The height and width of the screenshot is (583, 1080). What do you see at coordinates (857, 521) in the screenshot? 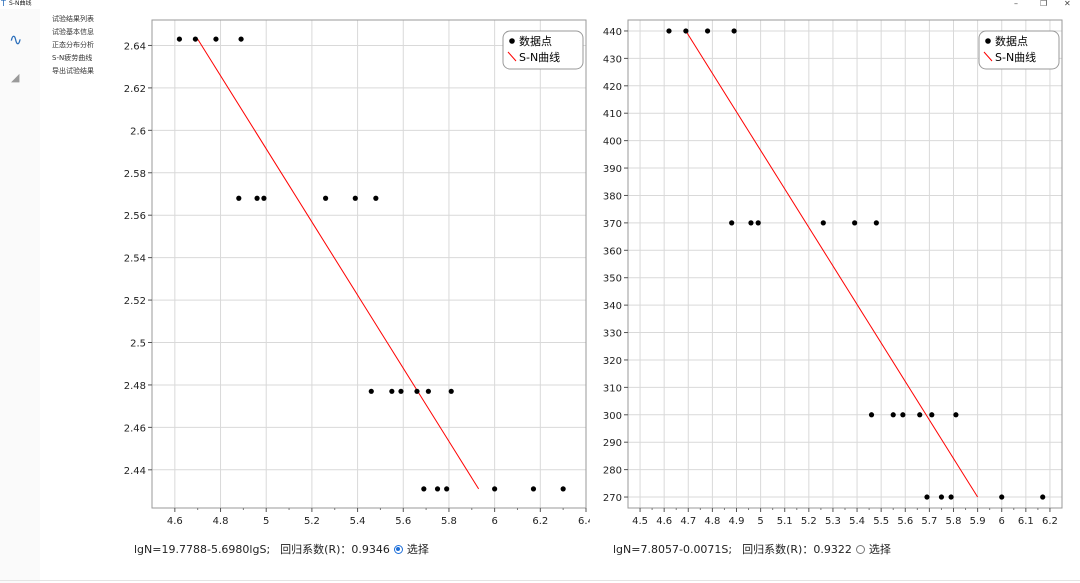
I see `x-tick-label: 5.4` at bounding box center [857, 521].